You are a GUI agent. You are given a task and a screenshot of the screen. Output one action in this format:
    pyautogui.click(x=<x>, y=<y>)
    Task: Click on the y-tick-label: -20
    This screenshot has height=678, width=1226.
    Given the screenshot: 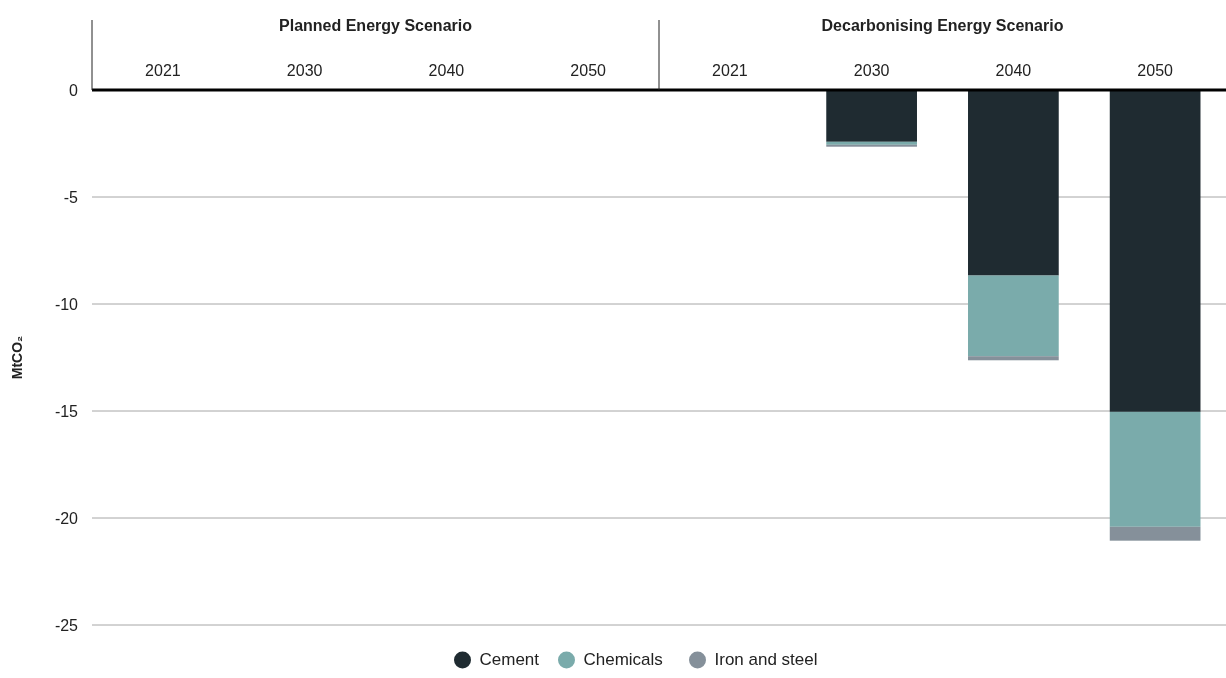 What is the action you would take?
    pyautogui.click(x=66, y=518)
    